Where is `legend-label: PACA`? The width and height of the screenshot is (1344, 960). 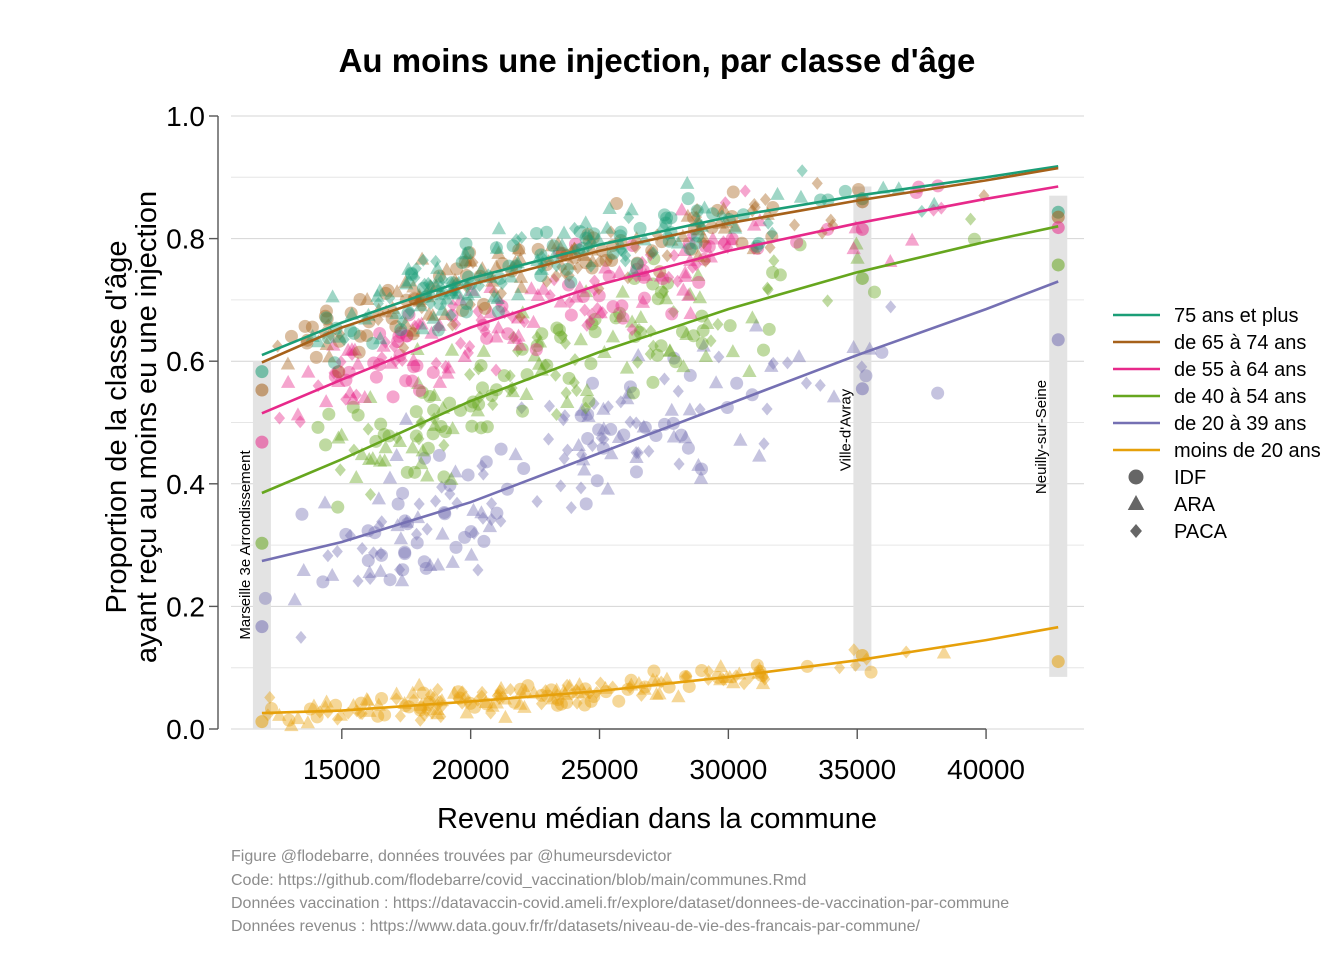
legend-label: PACA is located at coordinates (1201, 532).